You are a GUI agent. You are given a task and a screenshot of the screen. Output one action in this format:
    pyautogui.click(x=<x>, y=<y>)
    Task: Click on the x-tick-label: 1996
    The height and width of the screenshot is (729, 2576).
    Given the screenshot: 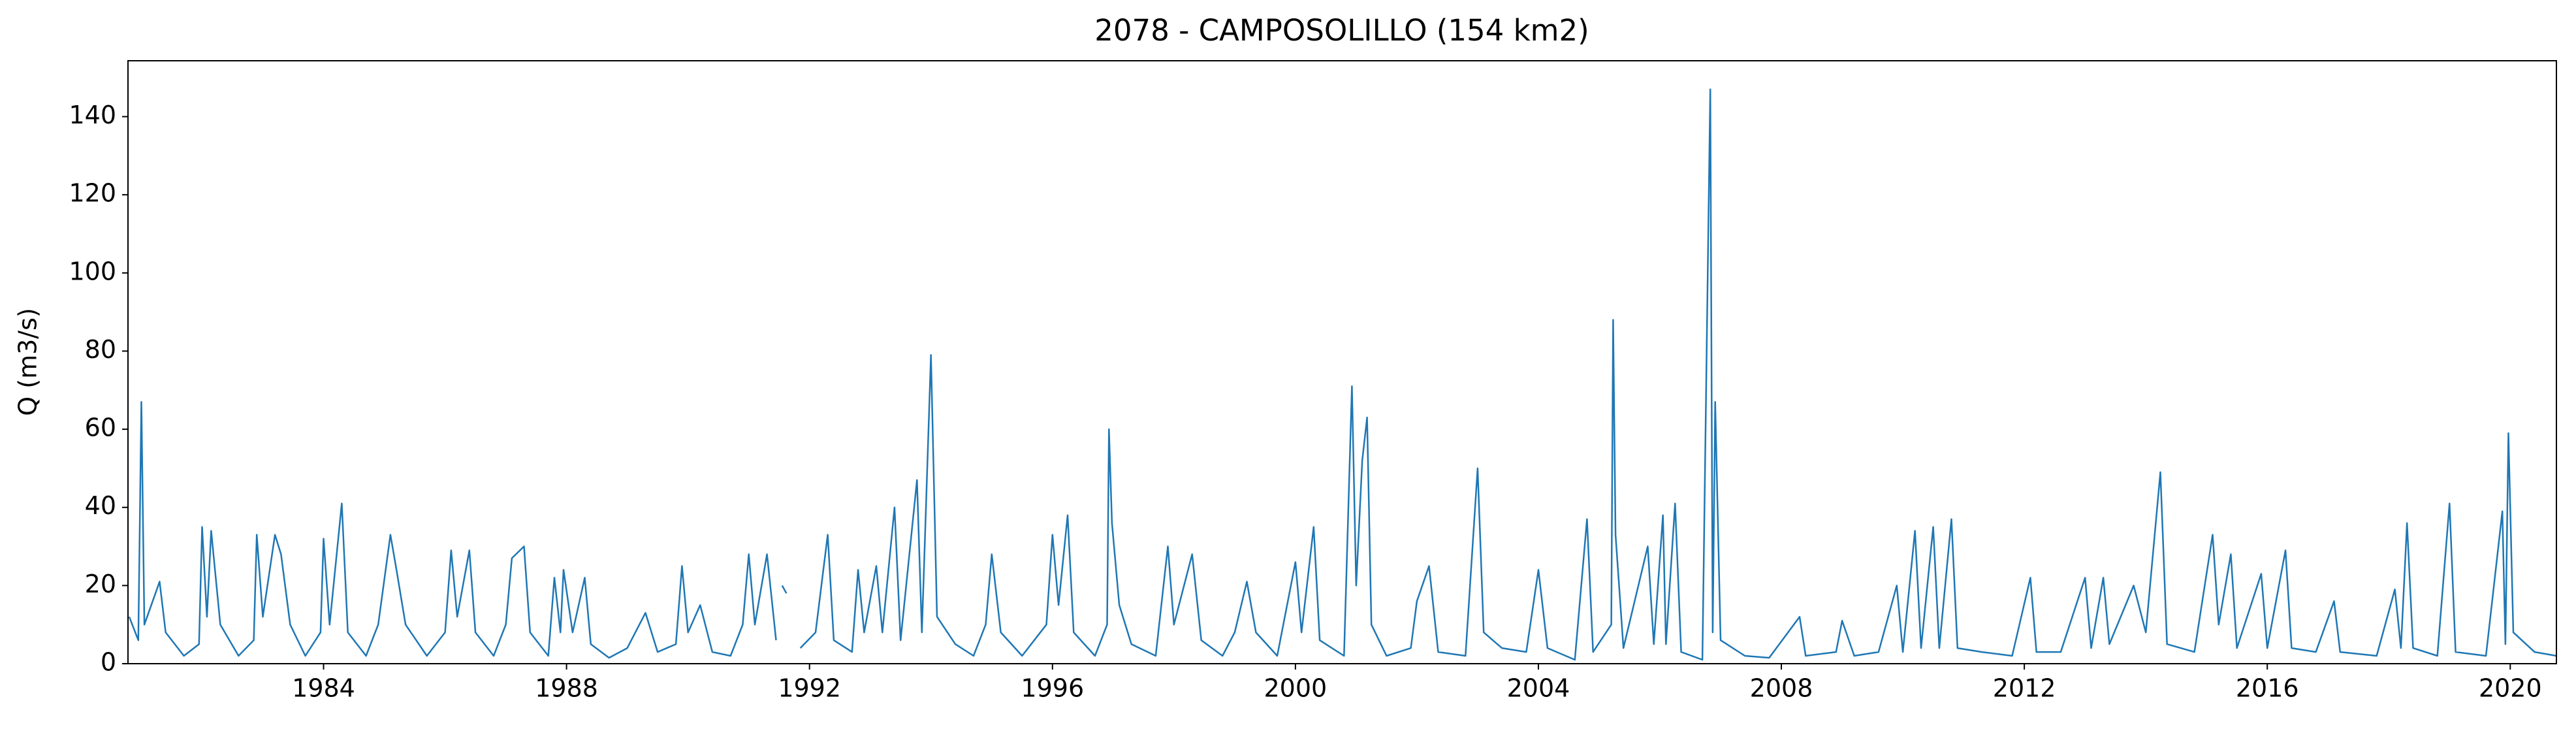 What is the action you would take?
    pyautogui.click(x=1053, y=688)
    